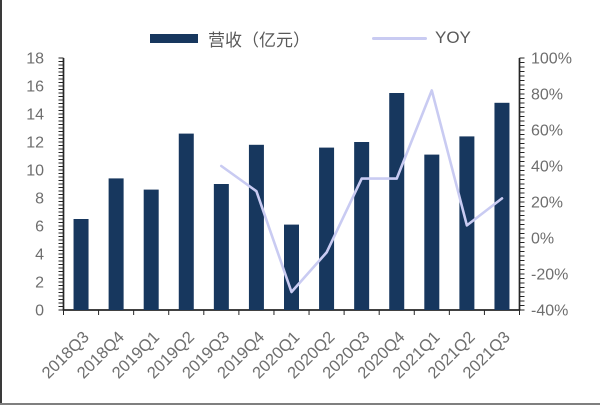  I want to click on page-bottom-border, so click(300, 404).